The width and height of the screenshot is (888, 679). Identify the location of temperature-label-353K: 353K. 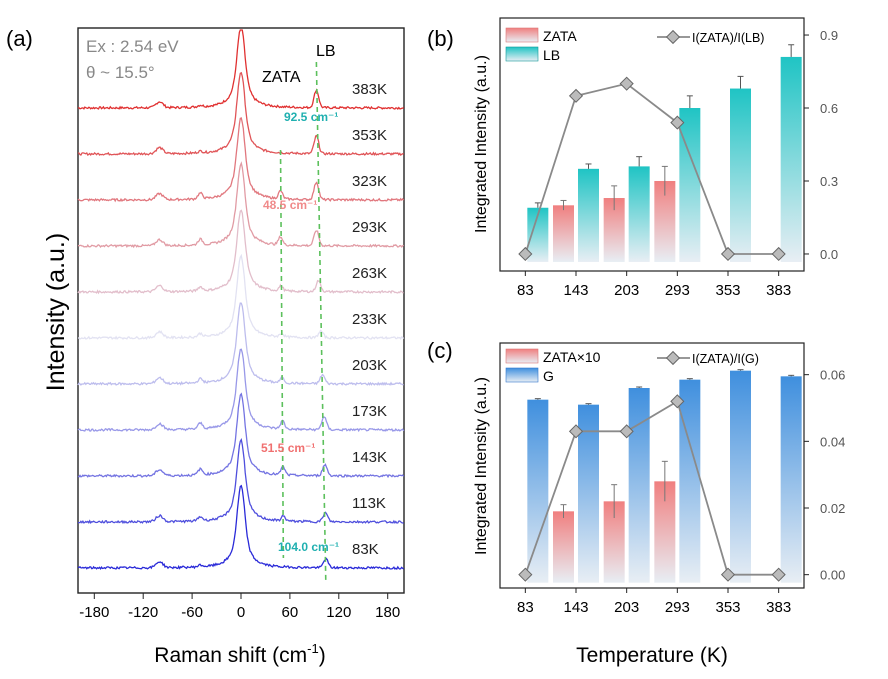
(369, 135).